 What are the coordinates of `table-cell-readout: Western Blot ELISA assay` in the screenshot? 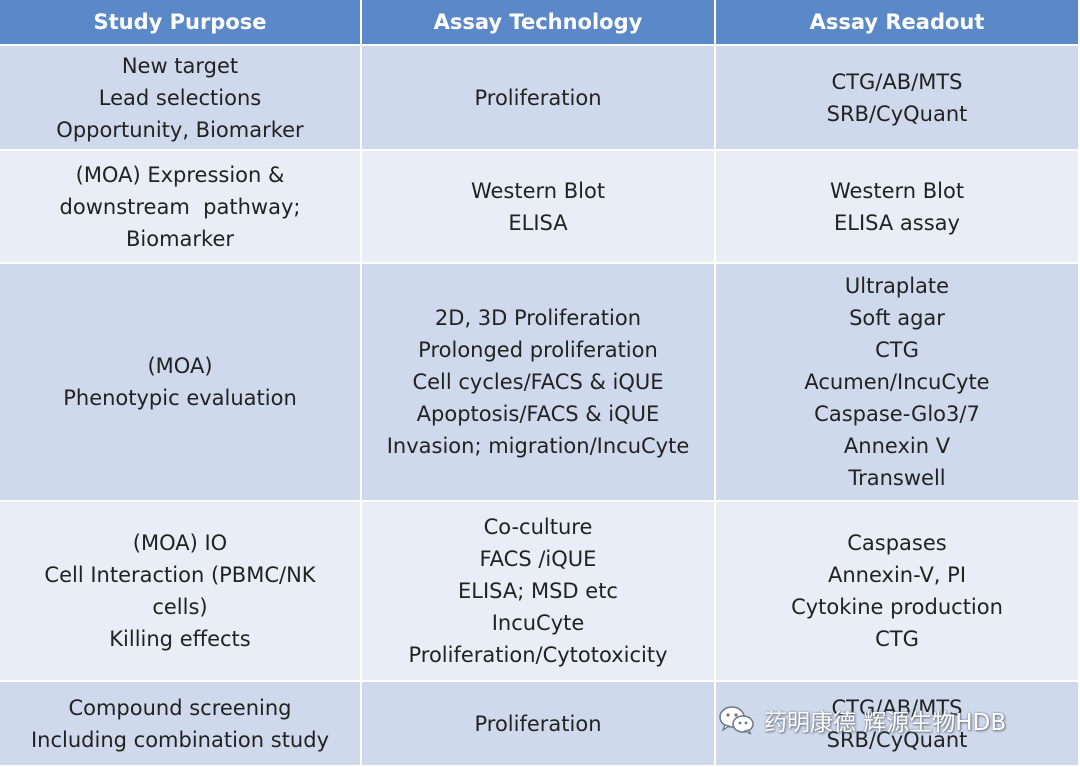 It's located at (898, 207).